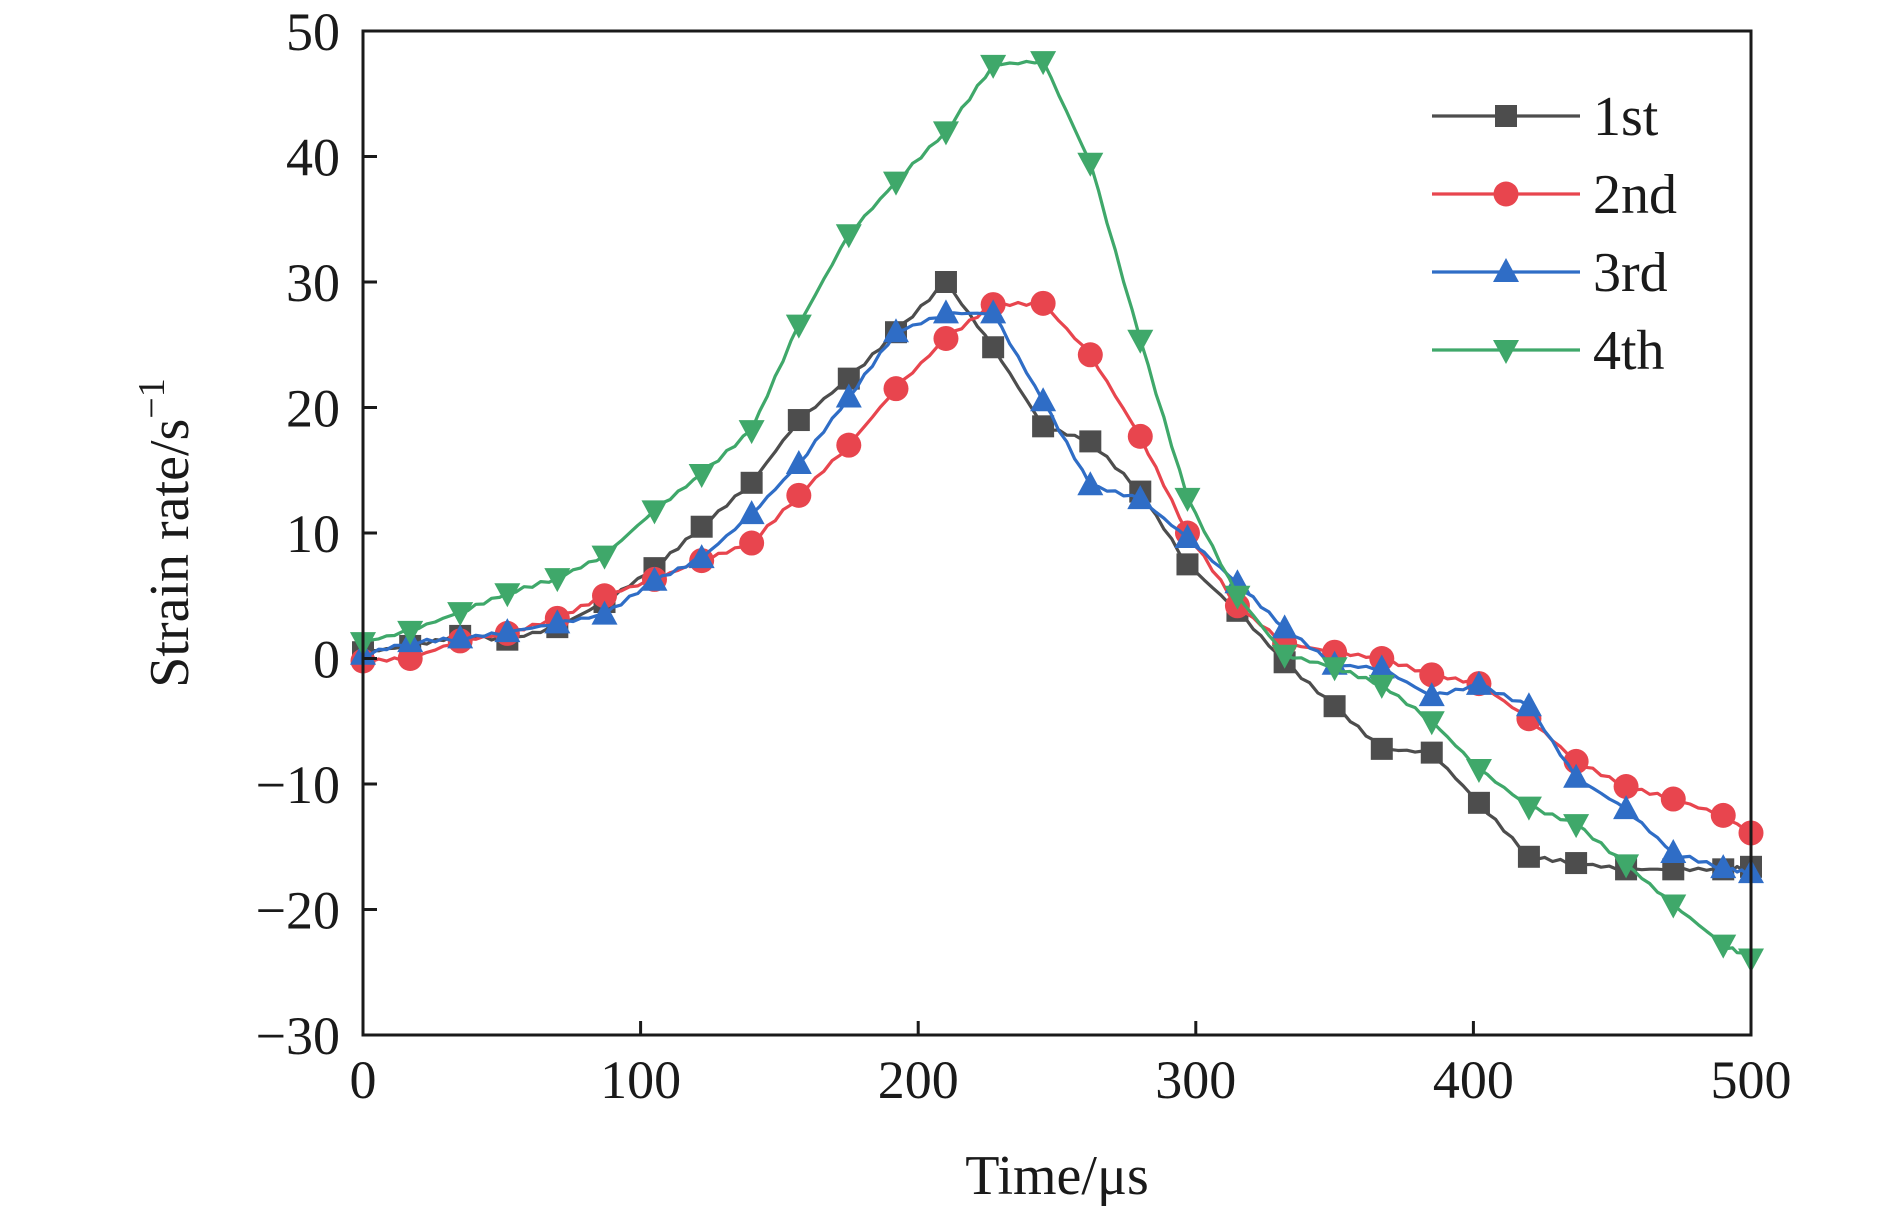 The width and height of the screenshot is (1890, 1214). Describe the element at coordinates (1548, 351) in the screenshot. I see `legend-item-4th: 4th` at that location.